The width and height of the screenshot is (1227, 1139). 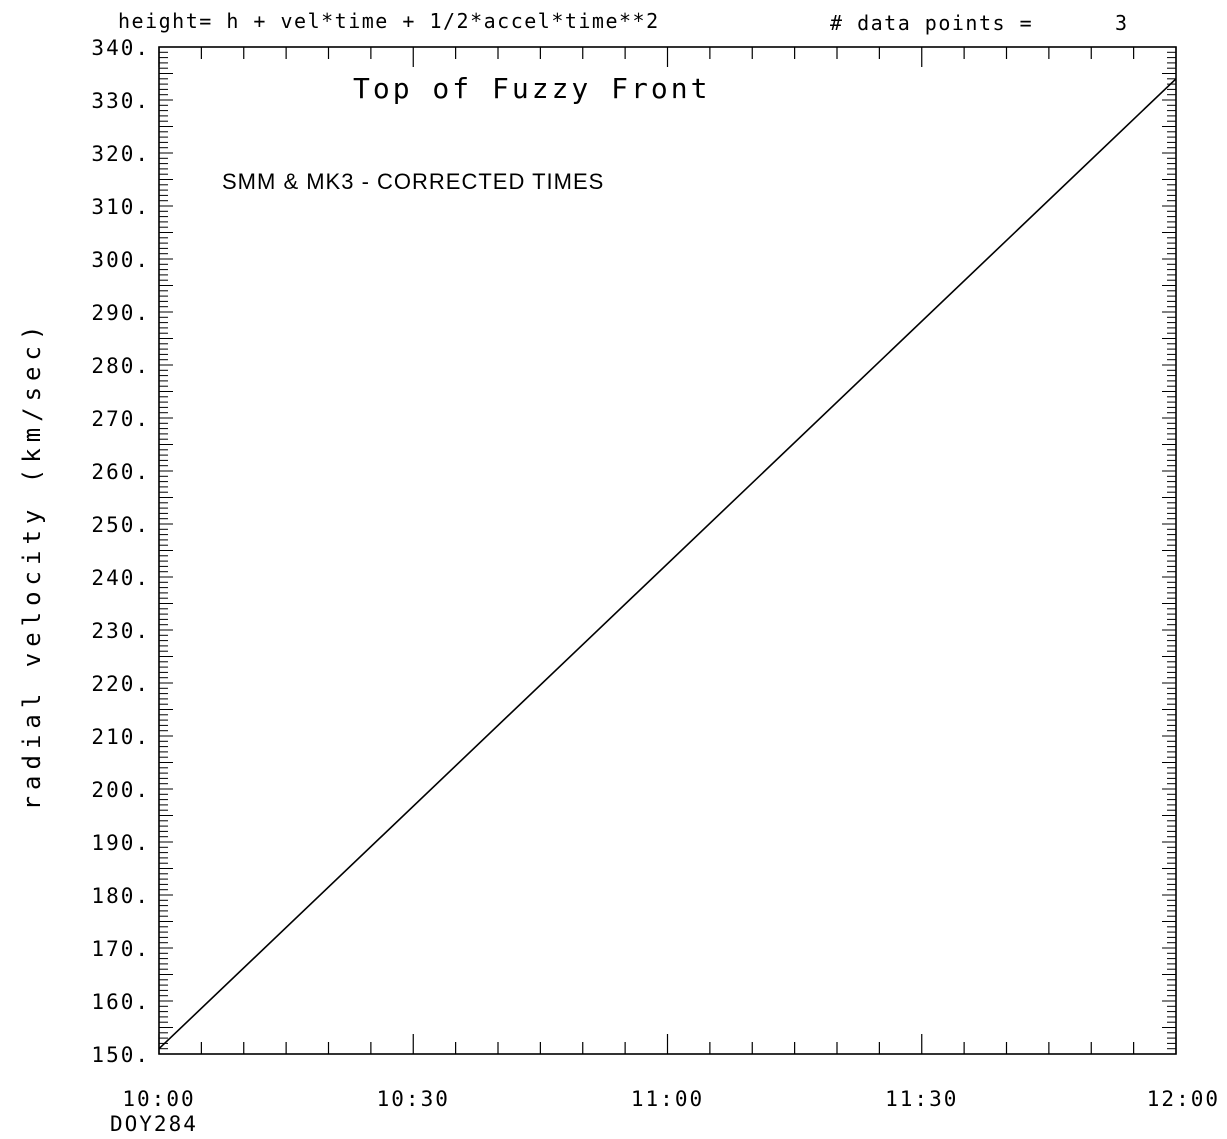 What do you see at coordinates (120, 684) in the screenshot?
I see `y-tick-label: 220.` at bounding box center [120, 684].